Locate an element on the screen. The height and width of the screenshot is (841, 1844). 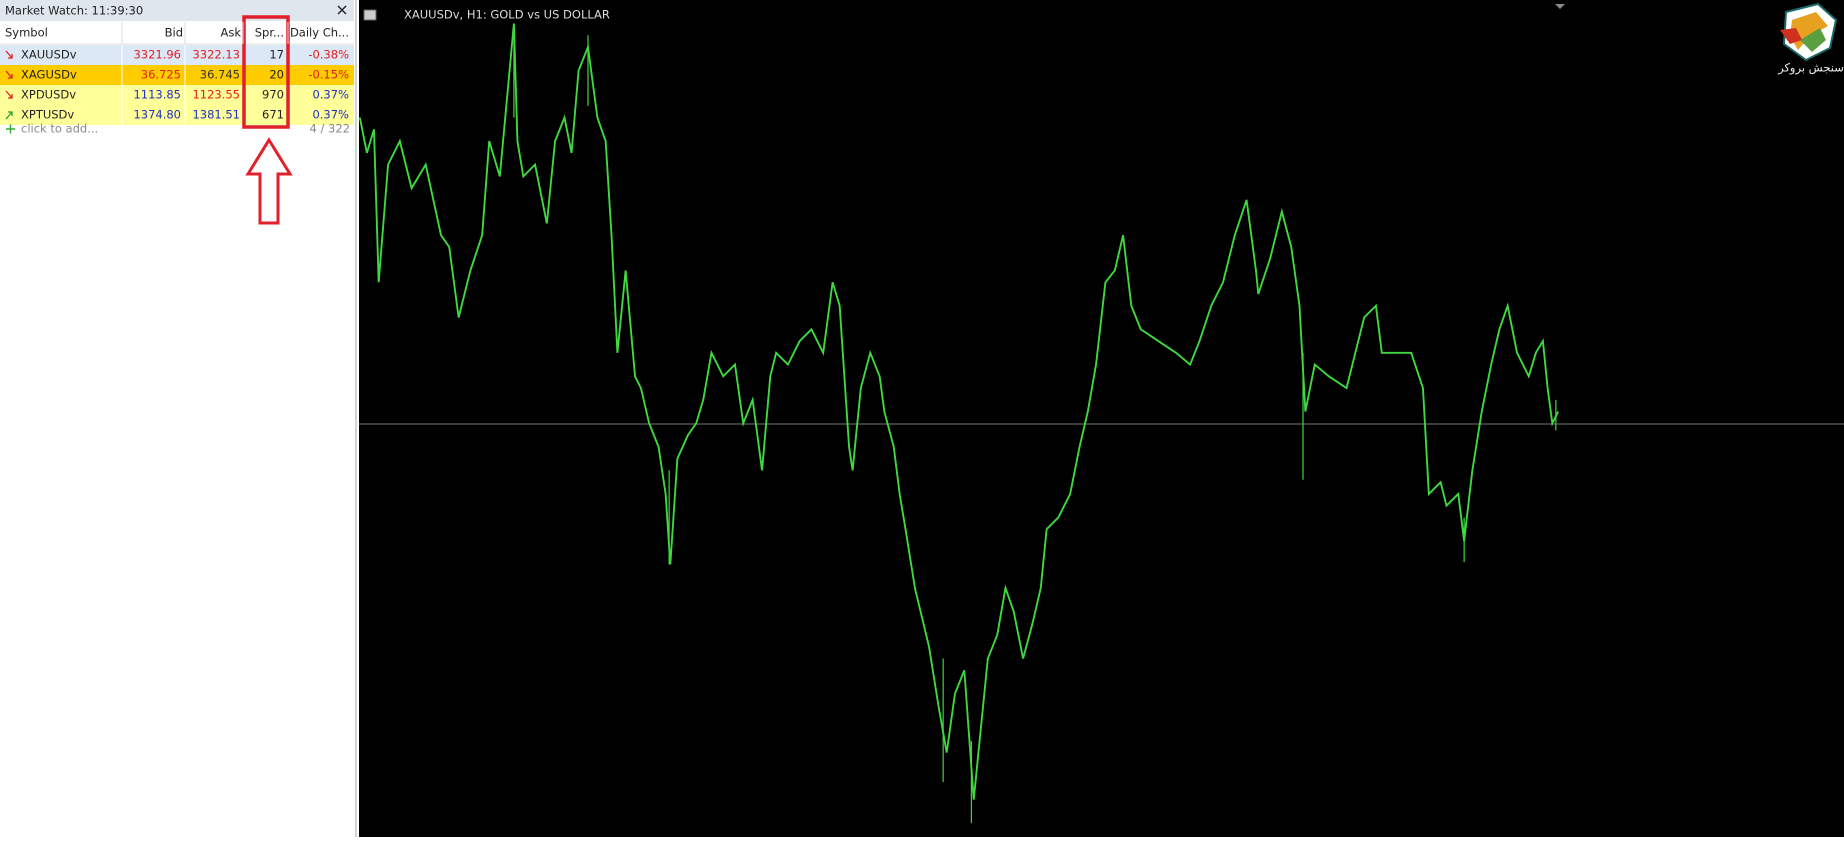
ask: 3322.13 is located at coordinates (216, 55).